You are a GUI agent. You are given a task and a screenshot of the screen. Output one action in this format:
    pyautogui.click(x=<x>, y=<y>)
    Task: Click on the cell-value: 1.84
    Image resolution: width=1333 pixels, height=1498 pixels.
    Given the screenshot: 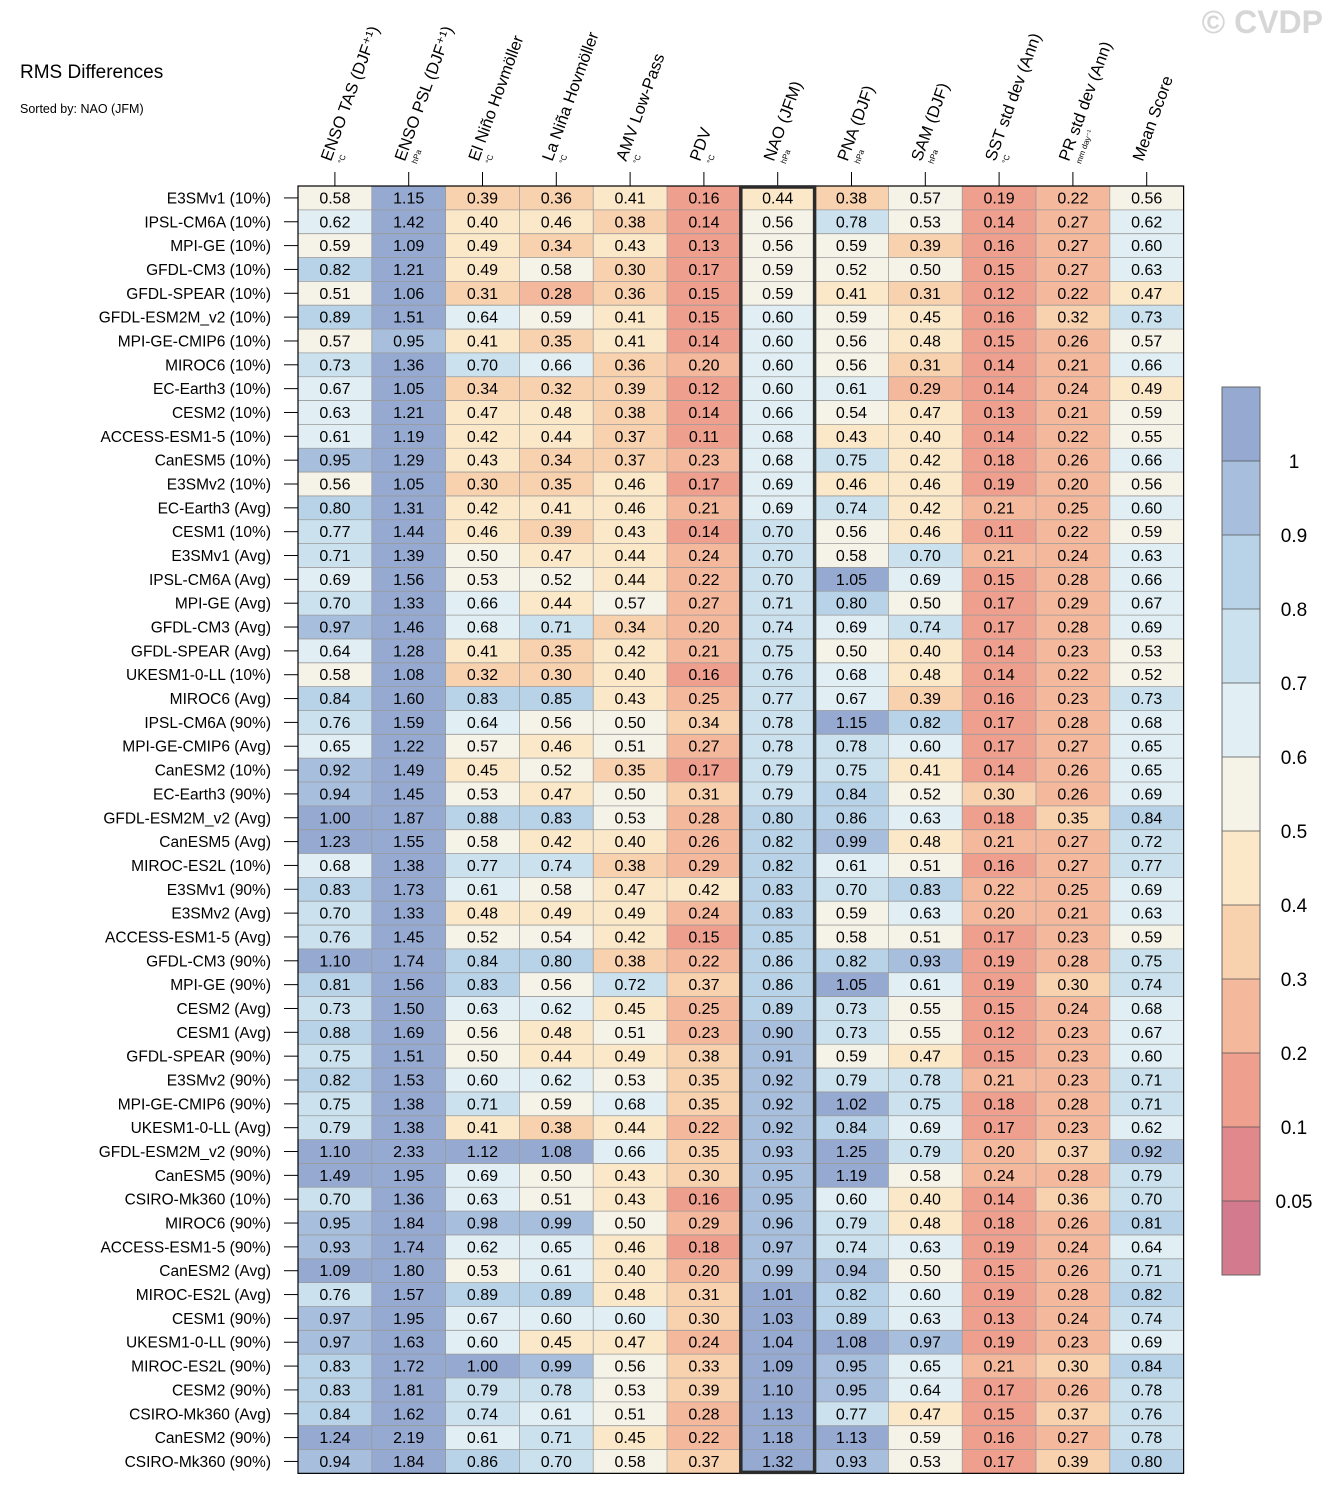 What is the action you would take?
    pyautogui.click(x=408, y=1224)
    